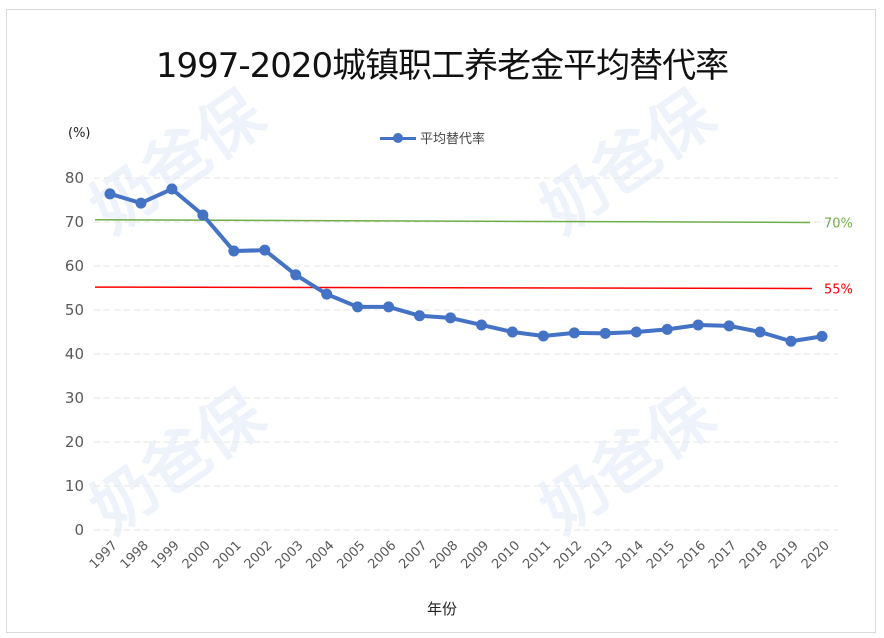  What do you see at coordinates (74, 442) in the screenshot?
I see `y-tick-label: 20` at bounding box center [74, 442].